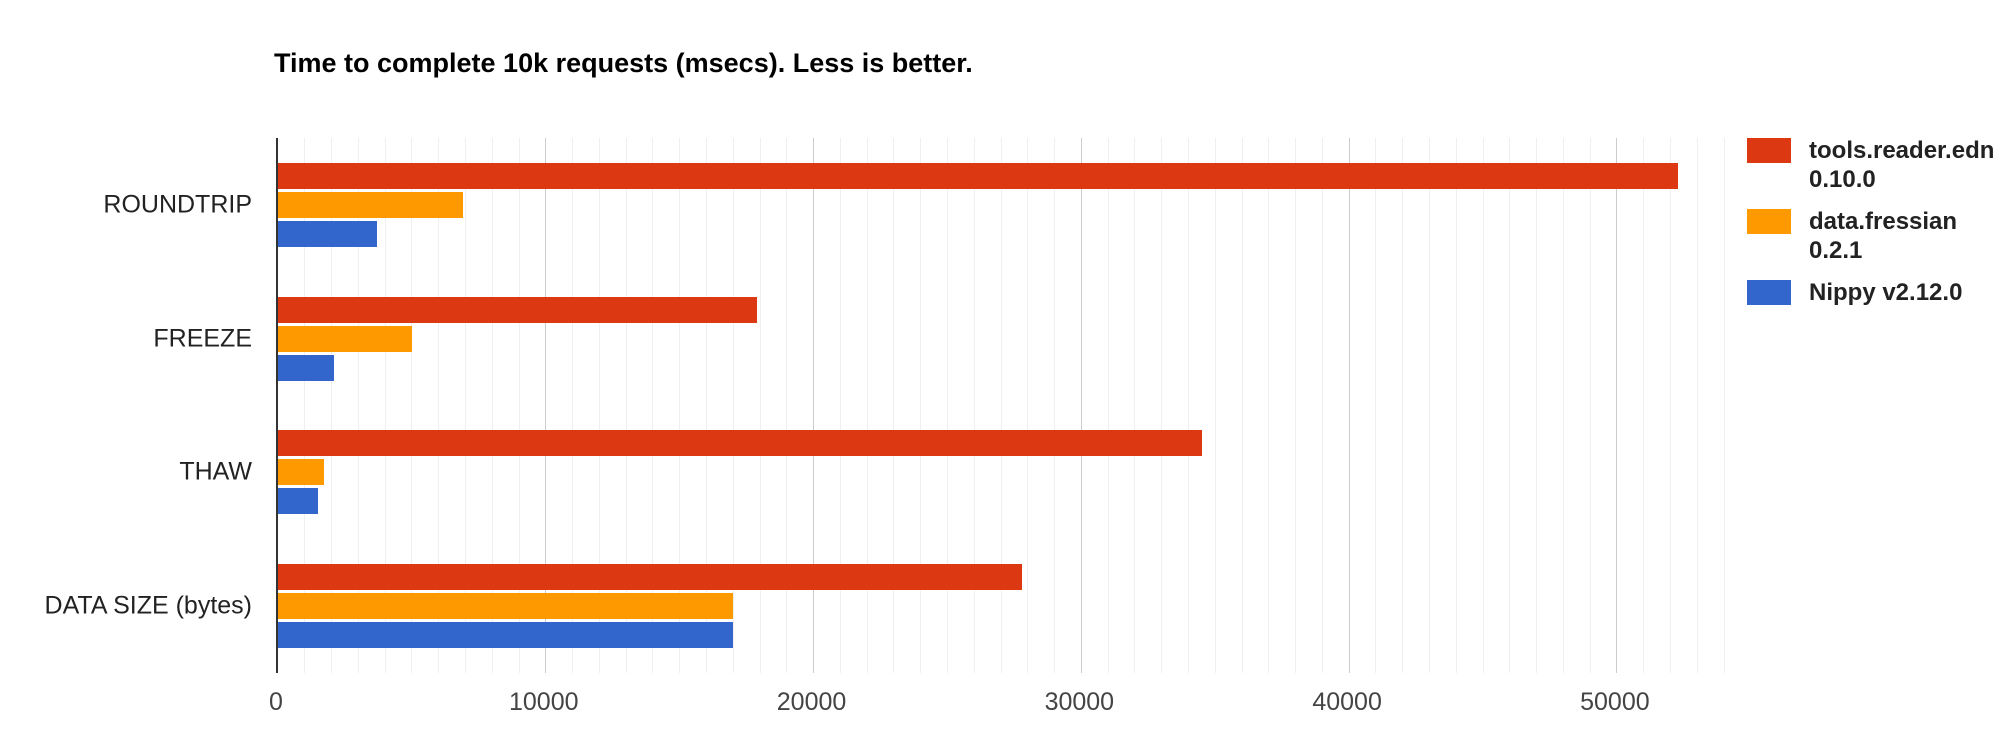 The width and height of the screenshot is (2007, 754). I want to click on tick-label: 10000, so click(544, 702).